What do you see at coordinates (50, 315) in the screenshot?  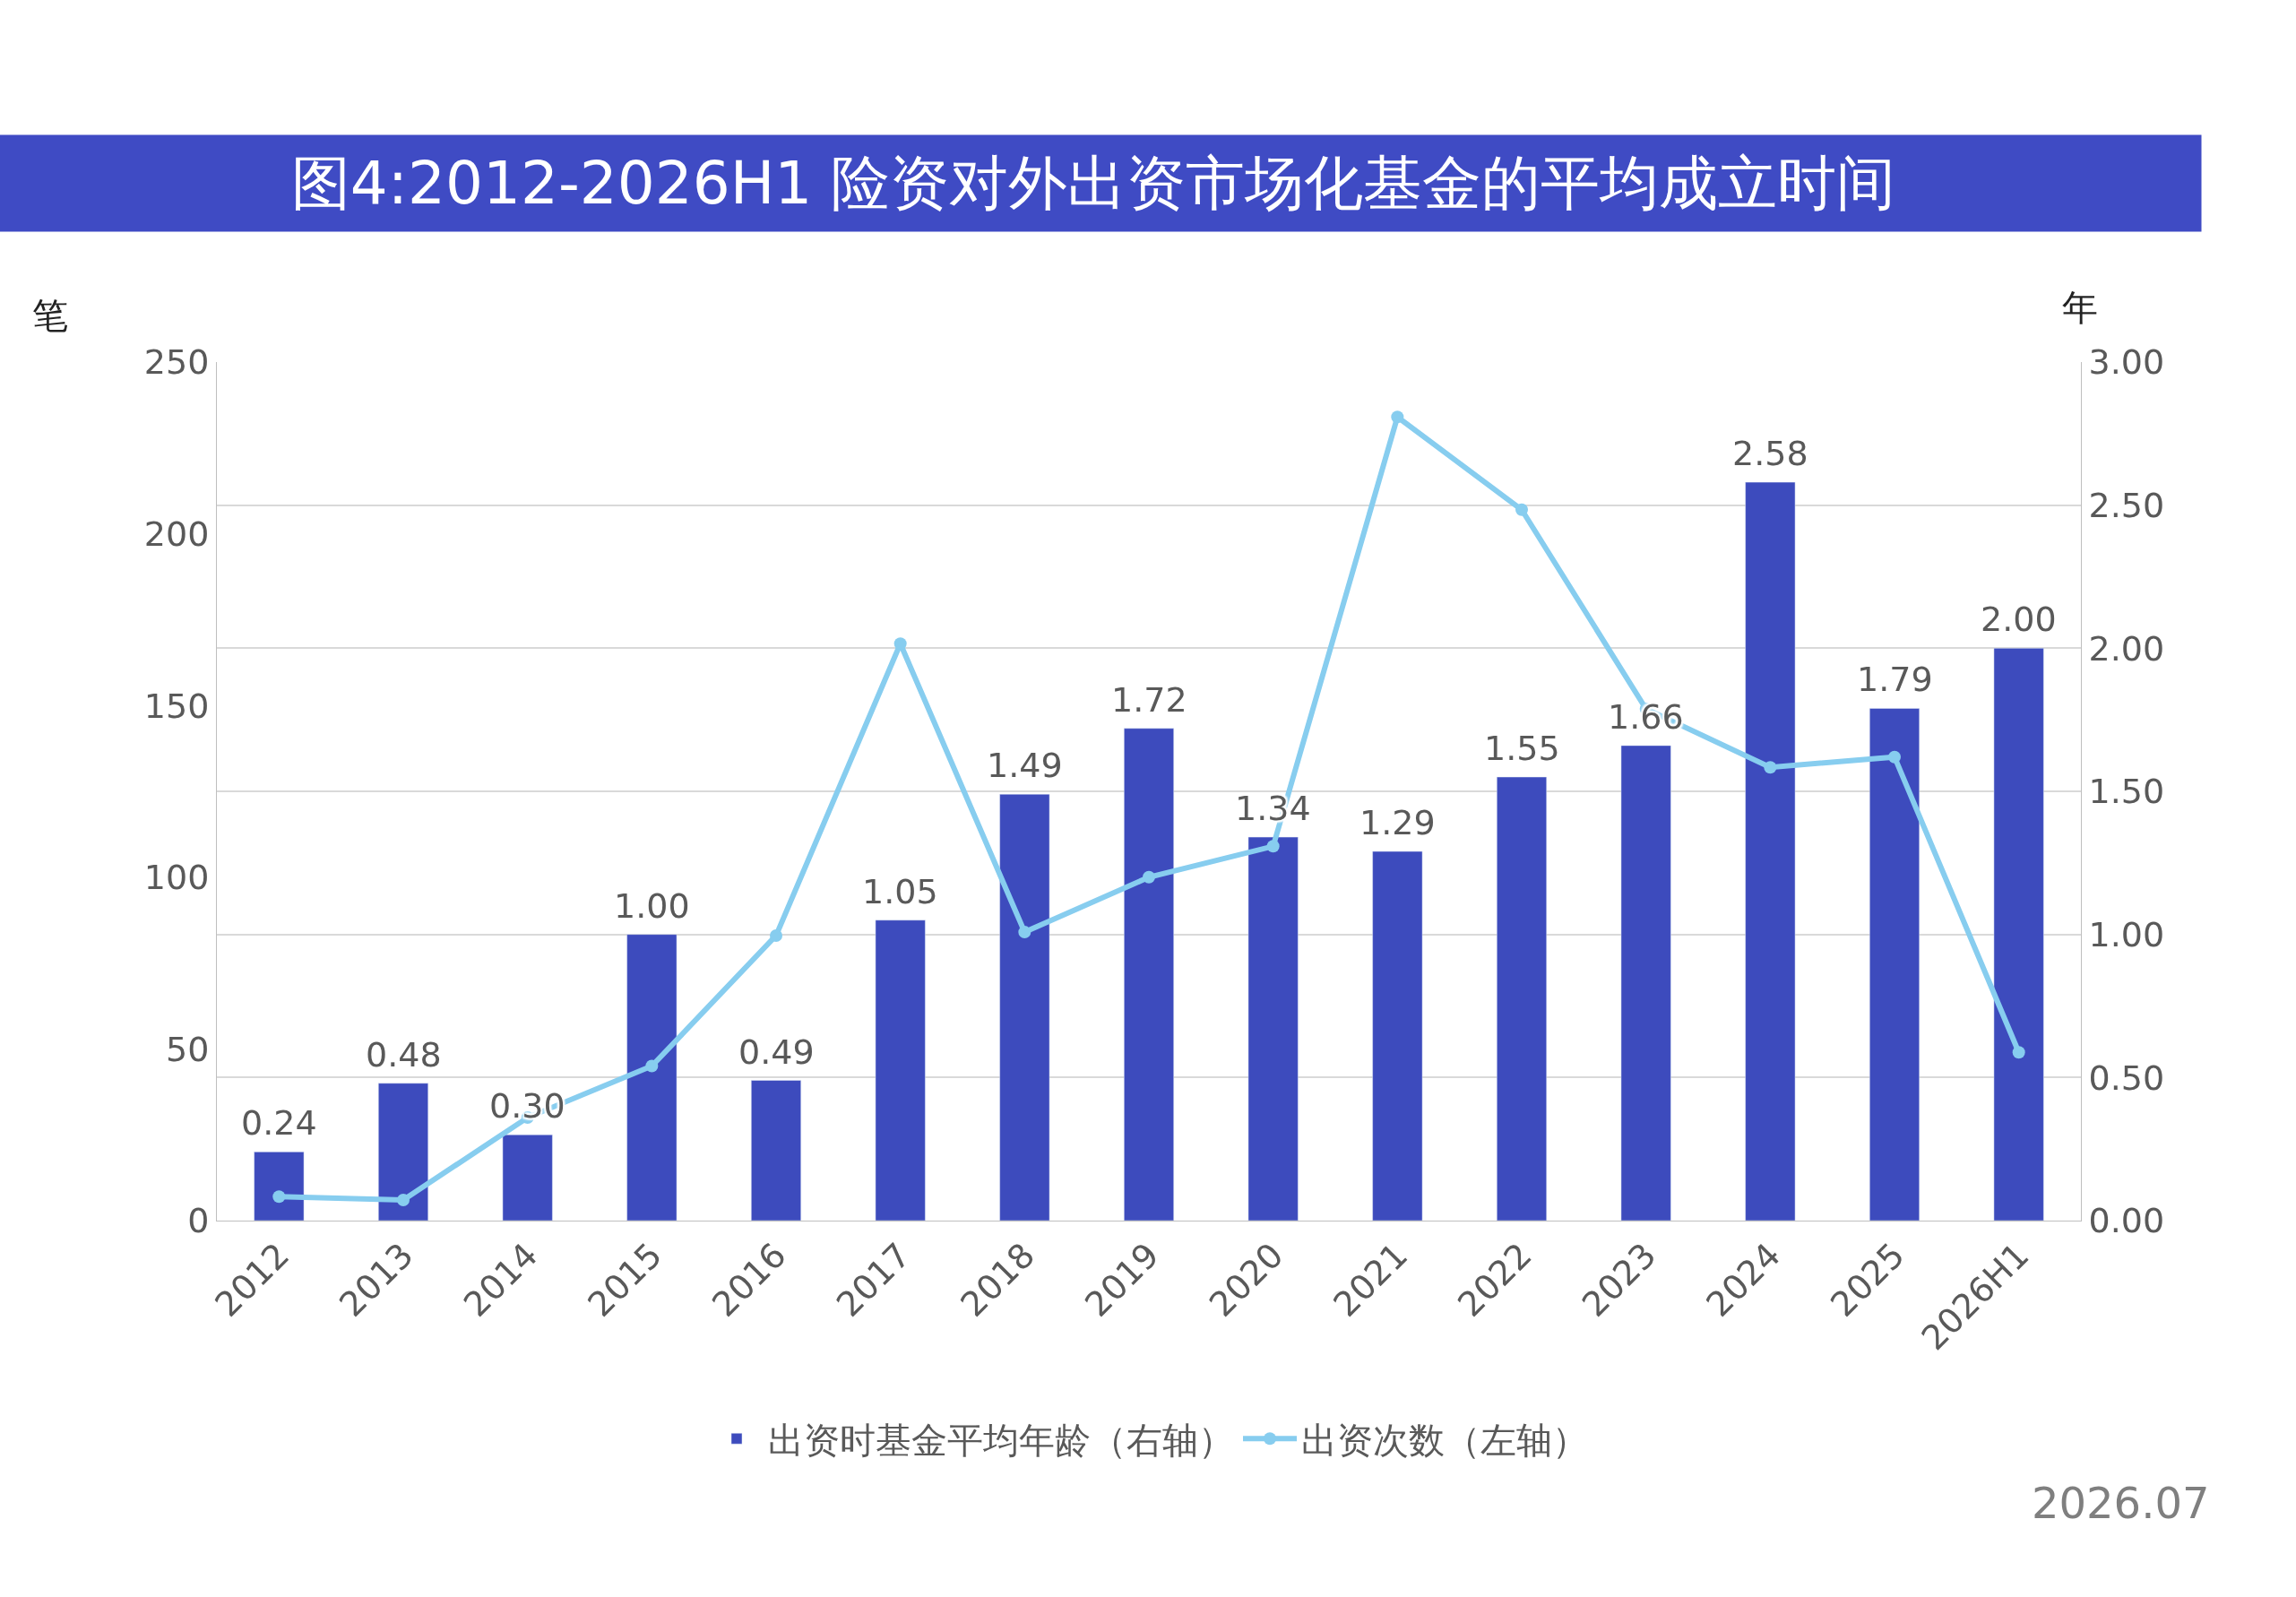 I see `y-axis-title: 笔` at bounding box center [50, 315].